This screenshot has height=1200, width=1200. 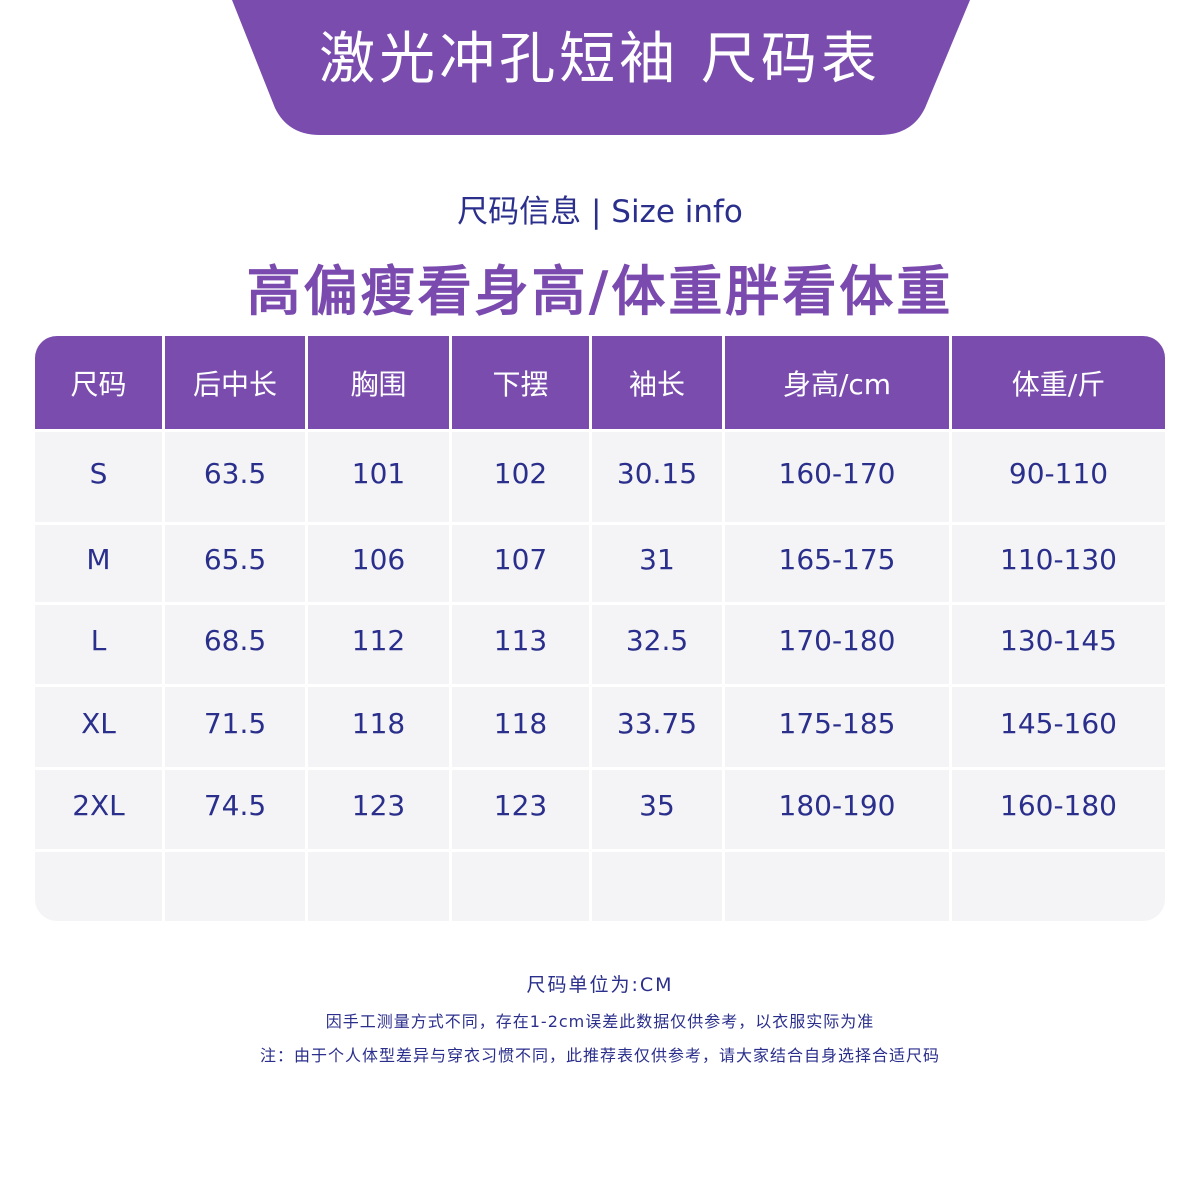 I want to click on table-cell: 90-110, so click(x=1058, y=477).